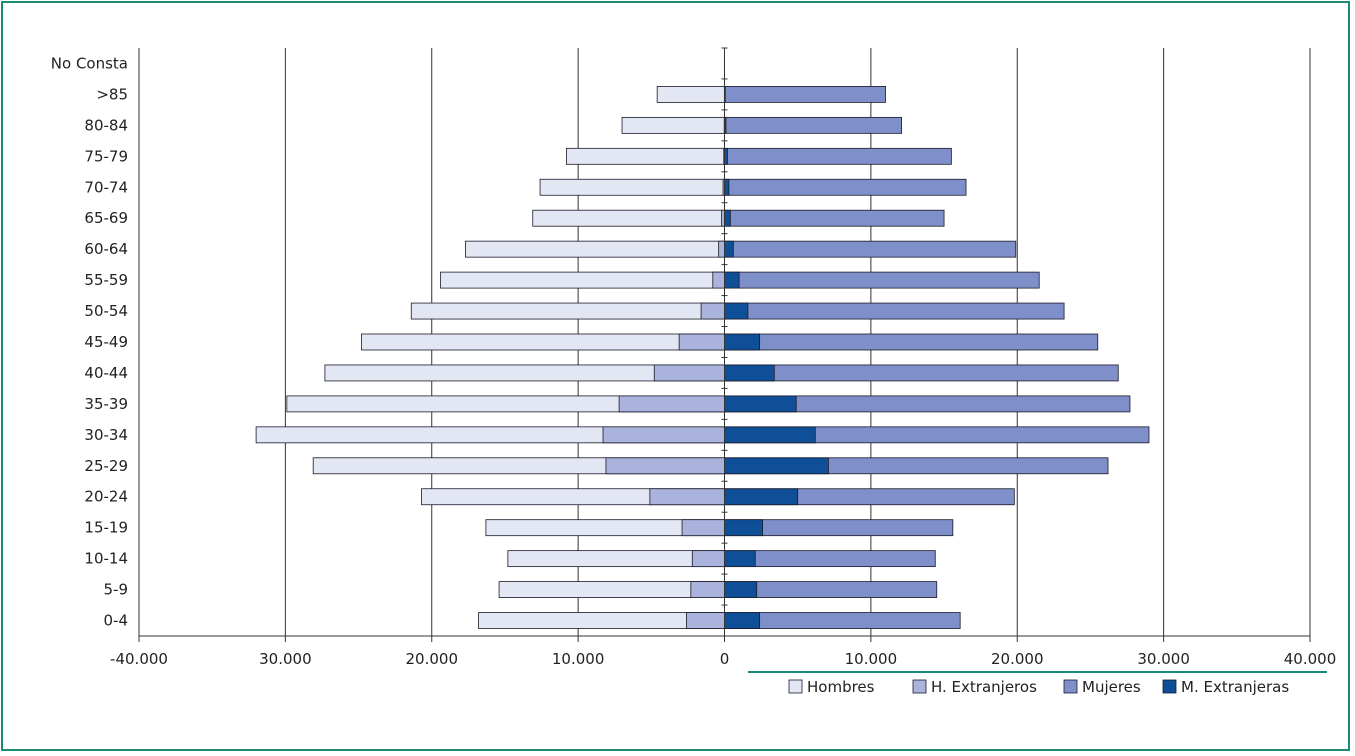 This screenshot has width=1355, height=756. What do you see at coordinates (690, 94) in the screenshot?
I see `bar-hombres->85` at bounding box center [690, 94].